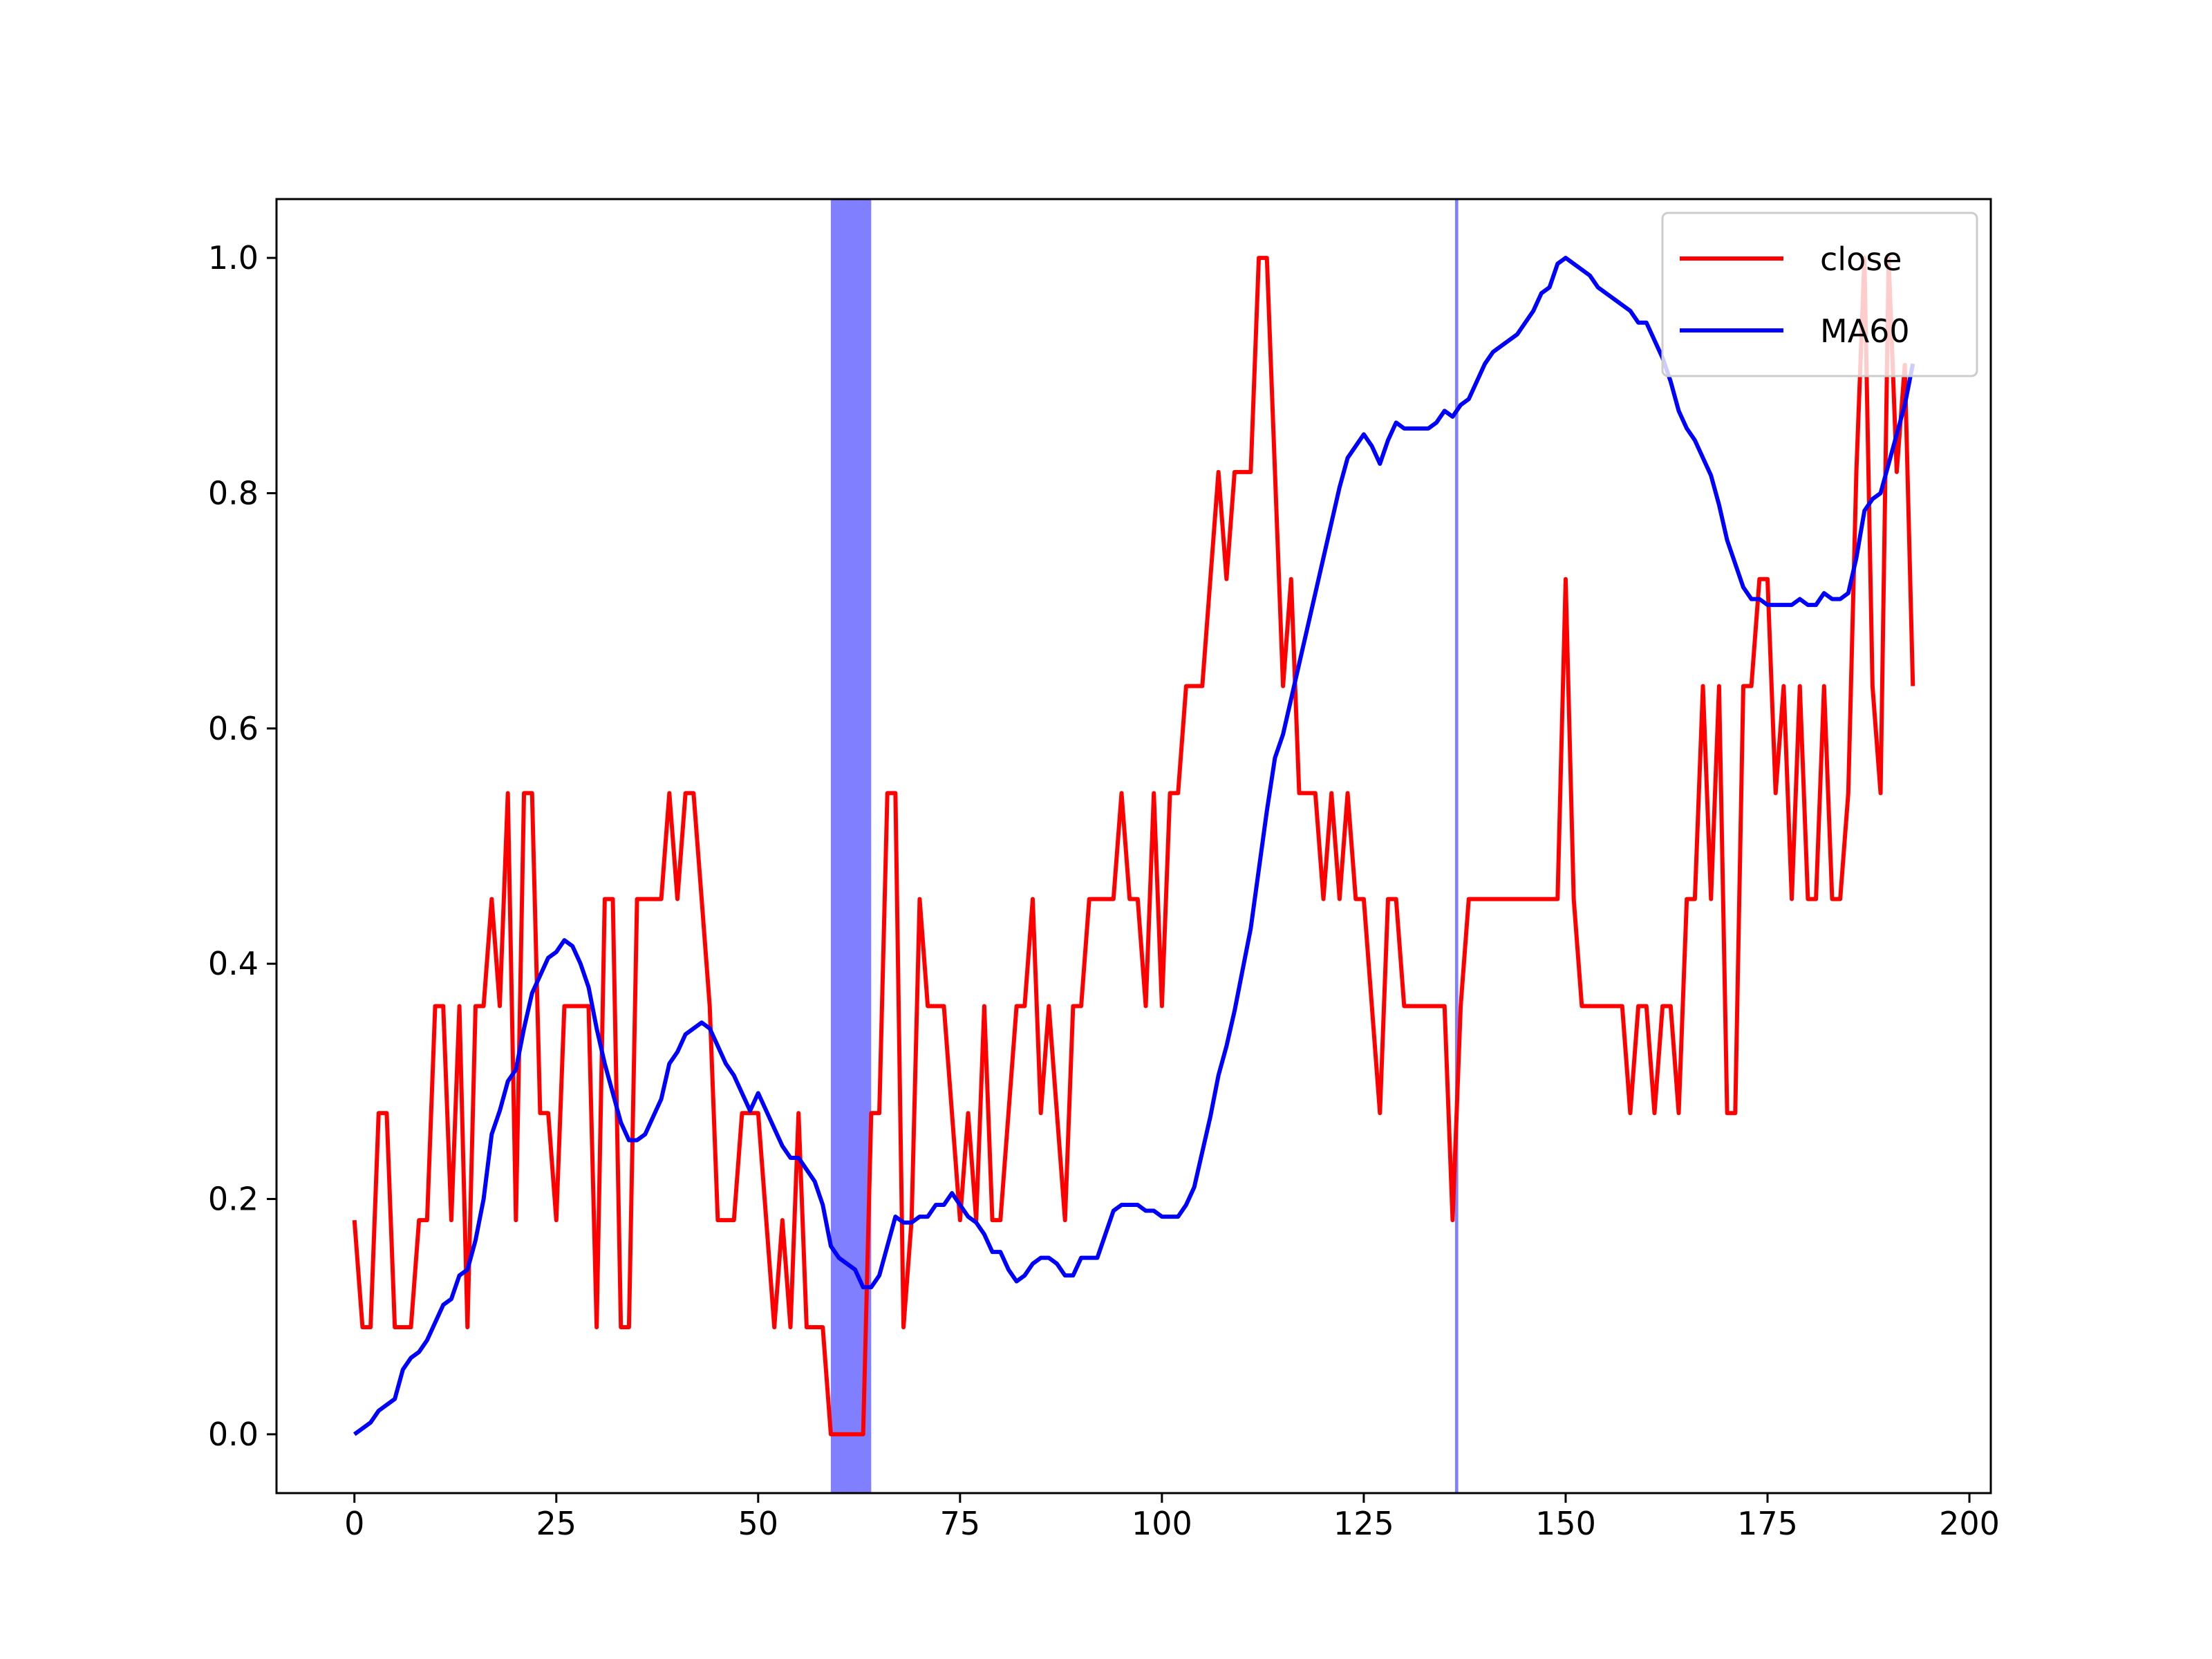  I want to click on x-tick-label: 50, so click(758, 1523).